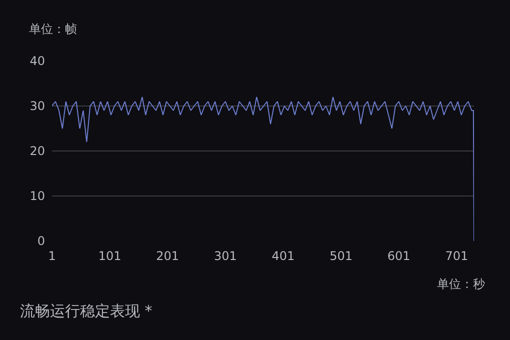 Image resolution: width=510 pixels, height=340 pixels. What do you see at coordinates (461, 284) in the screenshot?
I see `x-axis-title: 单位：秒` at bounding box center [461, 284].